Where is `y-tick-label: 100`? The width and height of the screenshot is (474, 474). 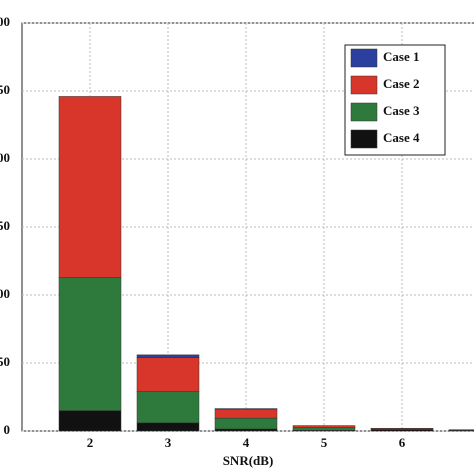
y-tick-label: 100 is located at coordinates (5, 293).